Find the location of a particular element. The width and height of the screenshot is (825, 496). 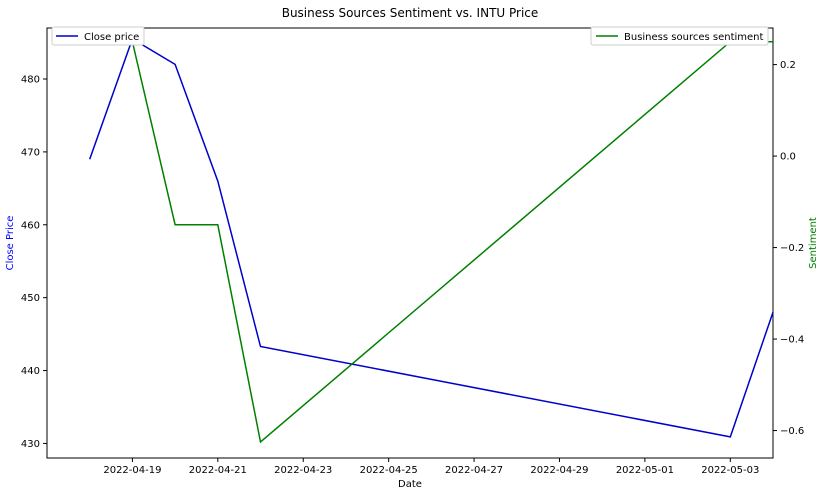

y-axis-left: 430 440 450 460 470 480 is located at coordinates (34, 262).